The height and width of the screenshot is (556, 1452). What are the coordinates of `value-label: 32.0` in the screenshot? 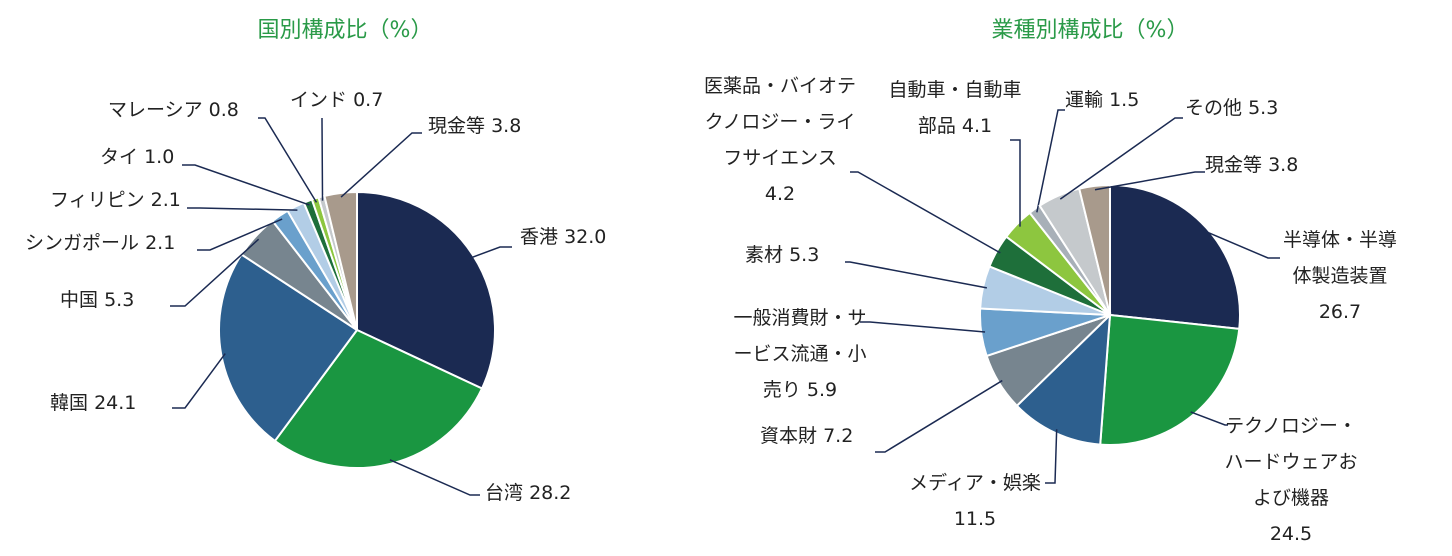 It's located at (585, 237).